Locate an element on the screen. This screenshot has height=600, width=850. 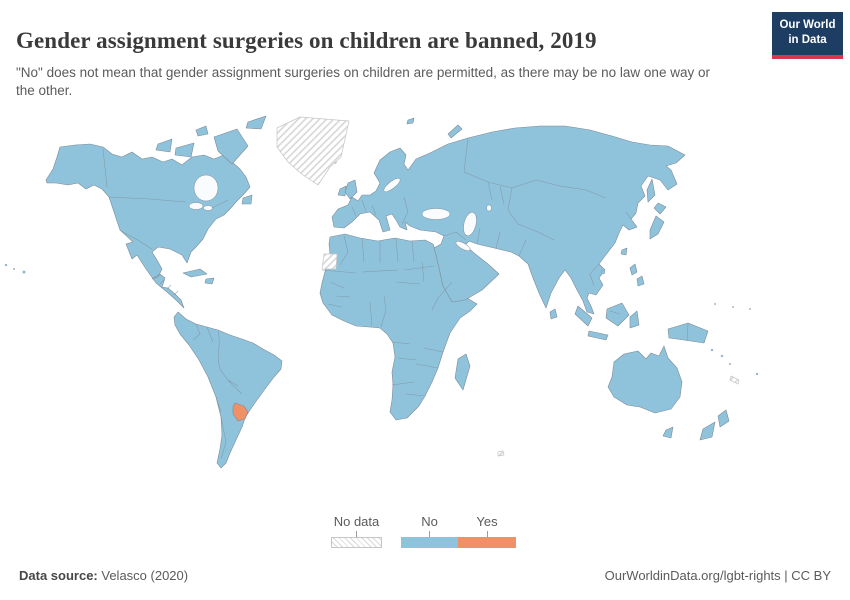
island-honshu is located at coordinates (657, 227).